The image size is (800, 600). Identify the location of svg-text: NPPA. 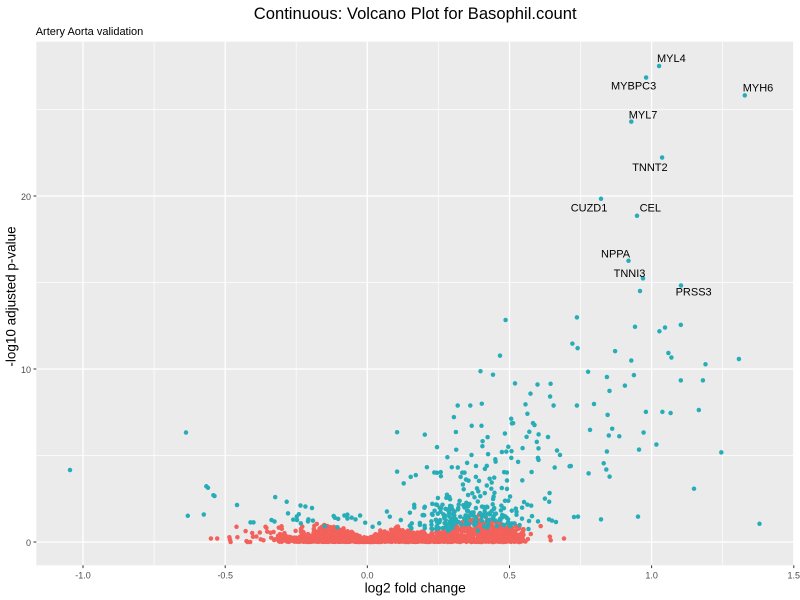
(616, 254).